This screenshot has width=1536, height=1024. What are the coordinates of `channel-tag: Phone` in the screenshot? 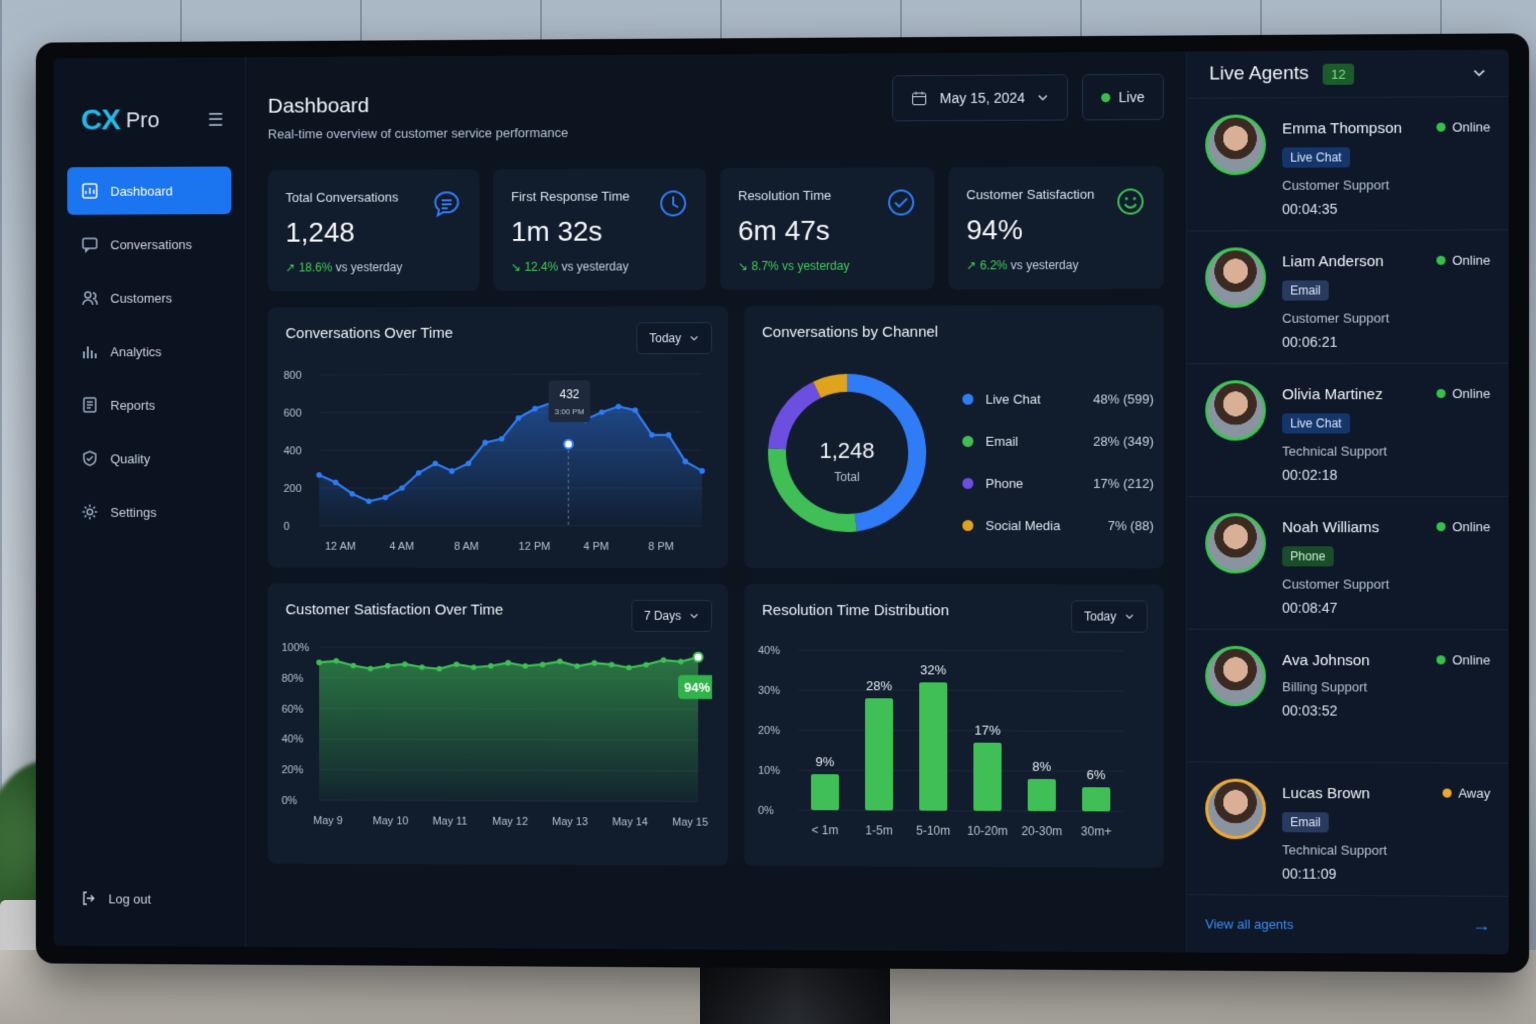 It's located at (1307, 556).